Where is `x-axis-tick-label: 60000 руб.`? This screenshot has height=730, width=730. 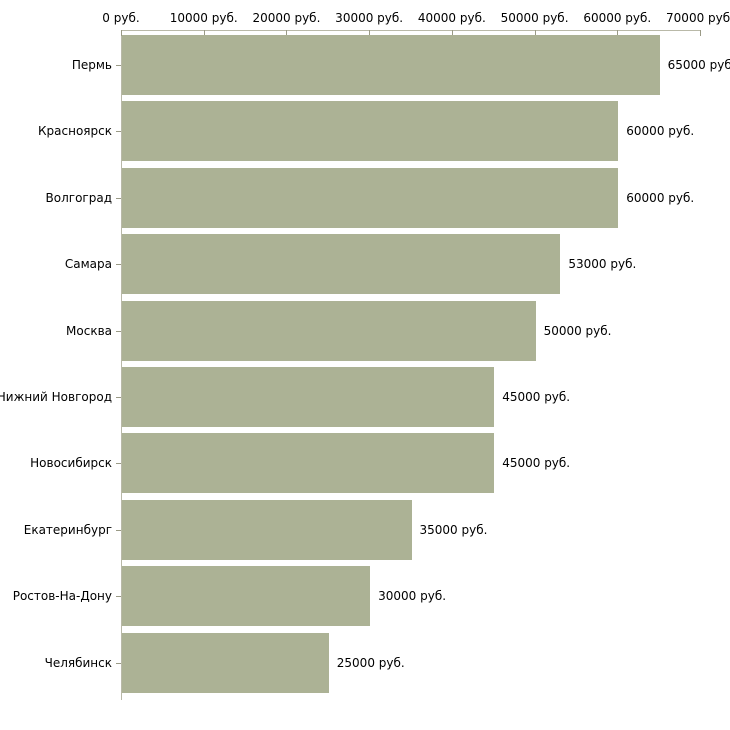
x-axis-tick-label: 60000 руб. is located at coordinates (617, 18).